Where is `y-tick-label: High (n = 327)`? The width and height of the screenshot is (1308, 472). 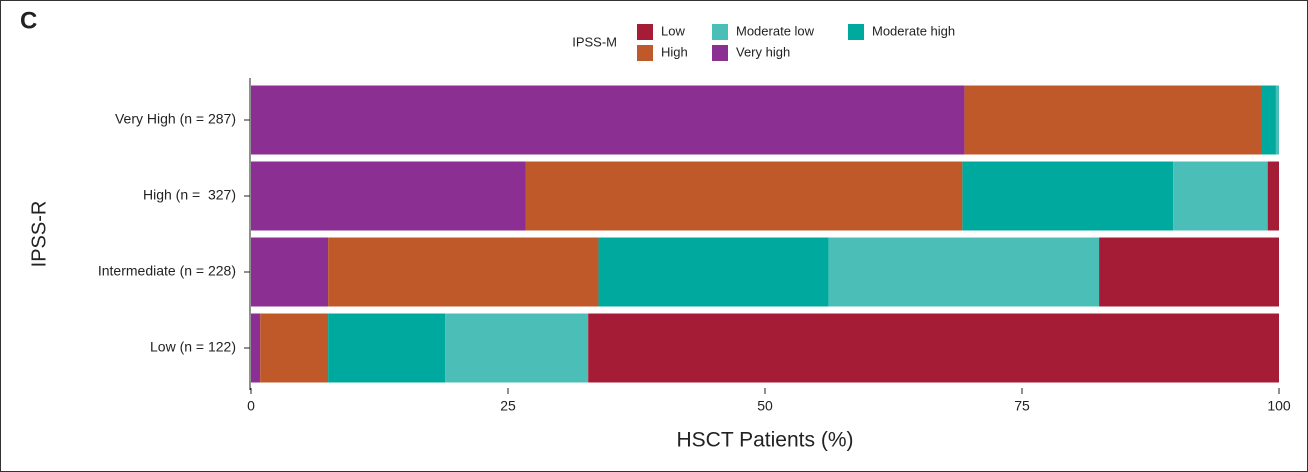
y-tick-label: High (n = 327) is located at coordinates (189, 195).